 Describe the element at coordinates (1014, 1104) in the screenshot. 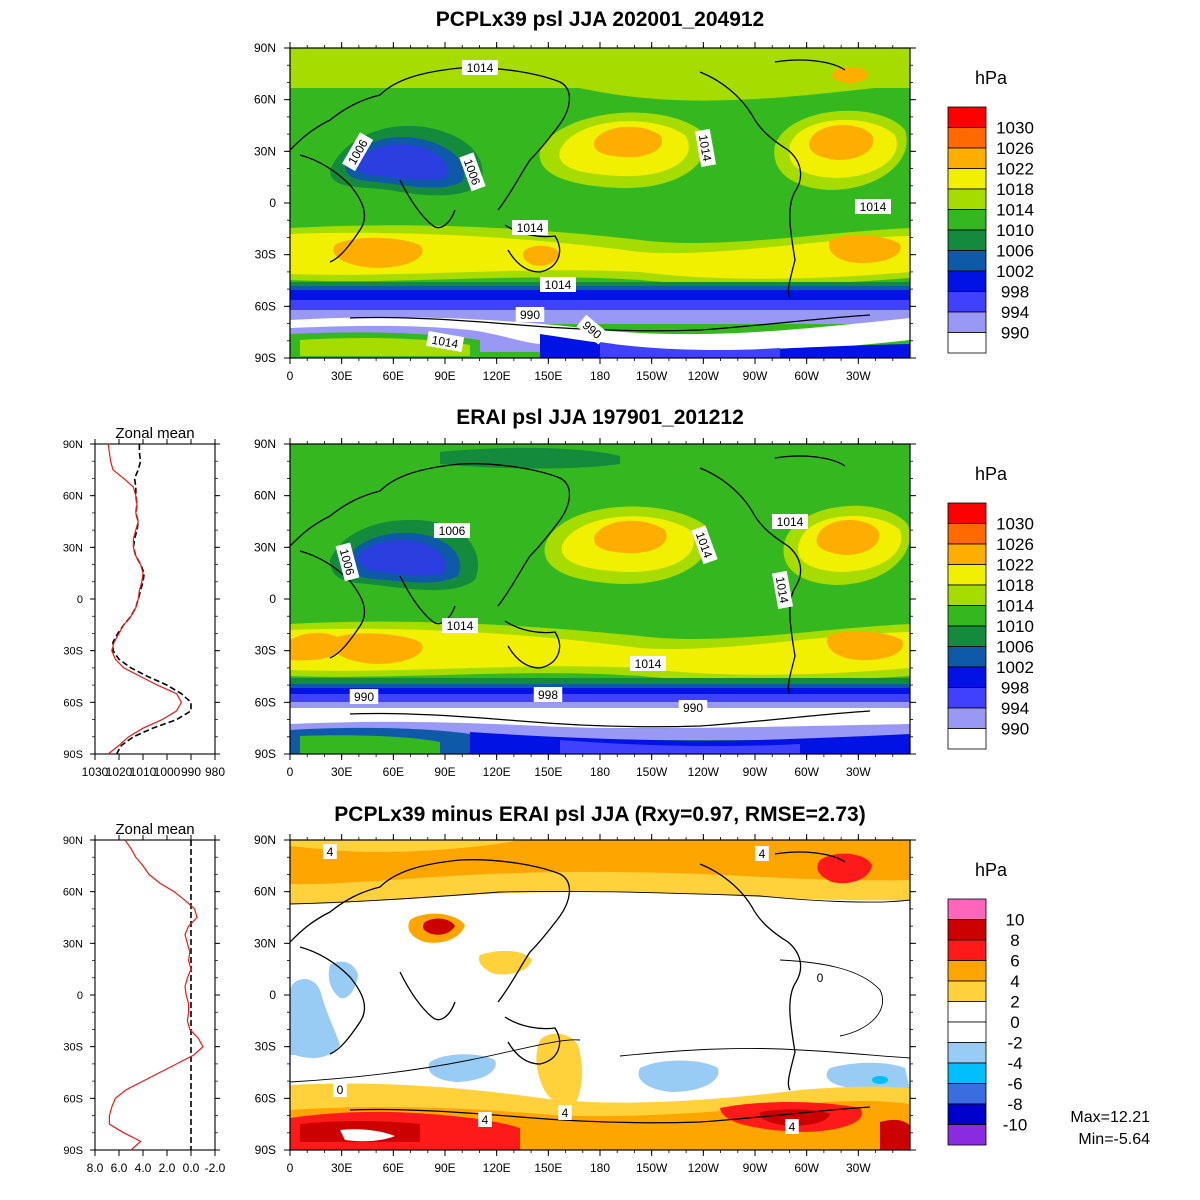

I see `legend-level-label: -8` at that location.